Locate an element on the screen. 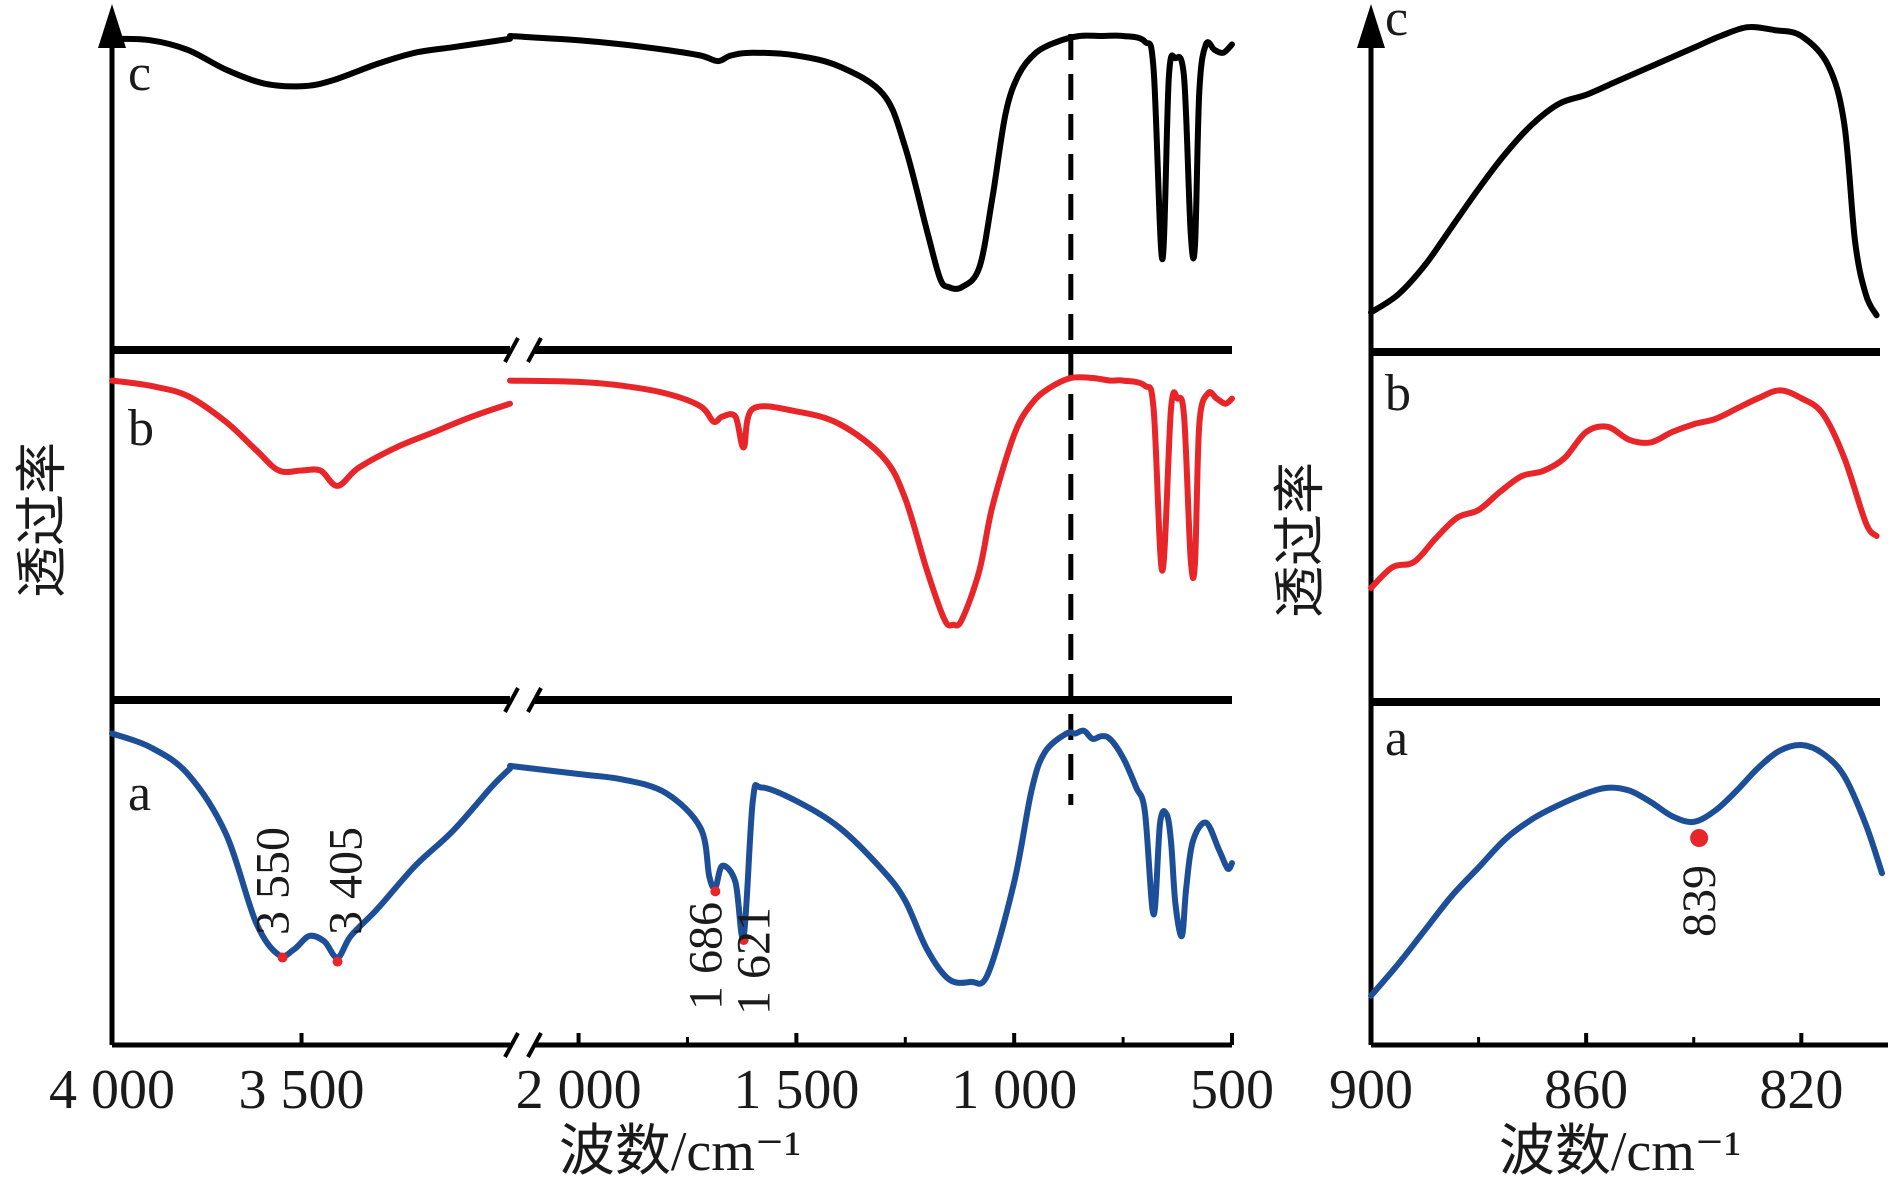 The height and width of the screenshot is (1181, 1890). left-panel-label-b: b is located at coordinates (141, 428).